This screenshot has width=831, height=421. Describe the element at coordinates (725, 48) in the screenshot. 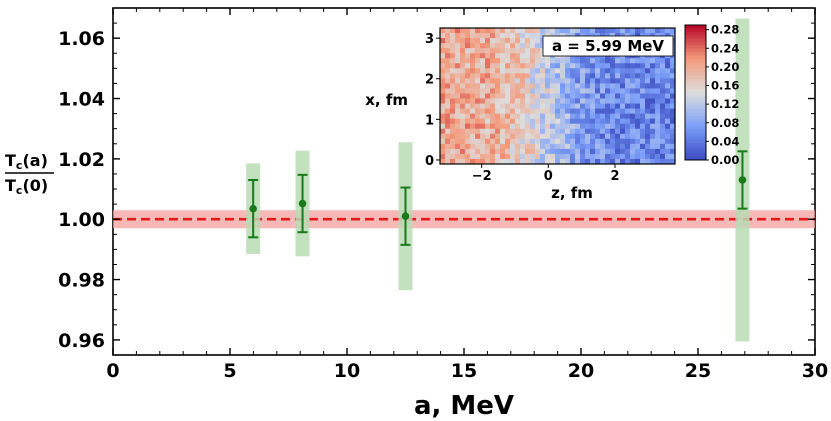

I see `colorbar-tick-label: 0.24` at that location.